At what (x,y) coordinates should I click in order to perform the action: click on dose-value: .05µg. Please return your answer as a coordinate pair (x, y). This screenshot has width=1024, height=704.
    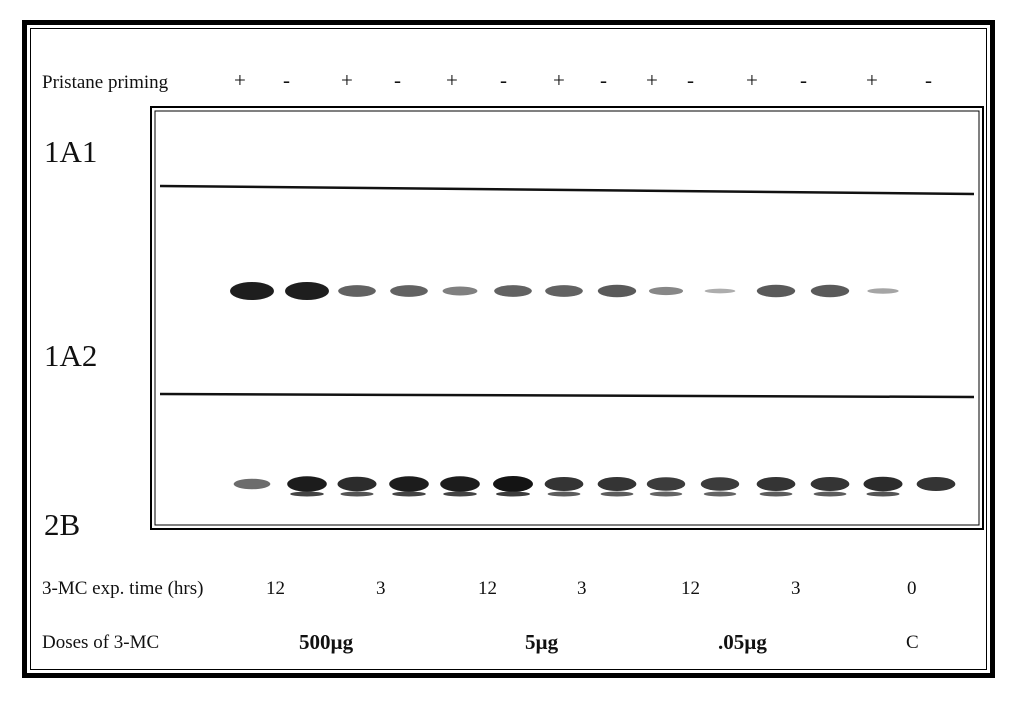
    Looking at the image, I should click on (742, 642).